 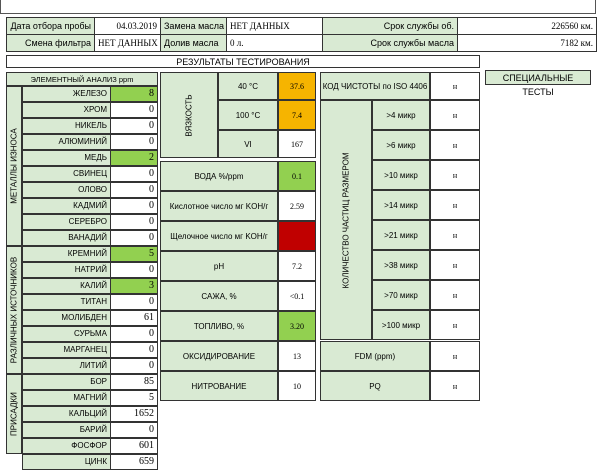 I want to click on element-value: 61, so click(x=134, y=318).